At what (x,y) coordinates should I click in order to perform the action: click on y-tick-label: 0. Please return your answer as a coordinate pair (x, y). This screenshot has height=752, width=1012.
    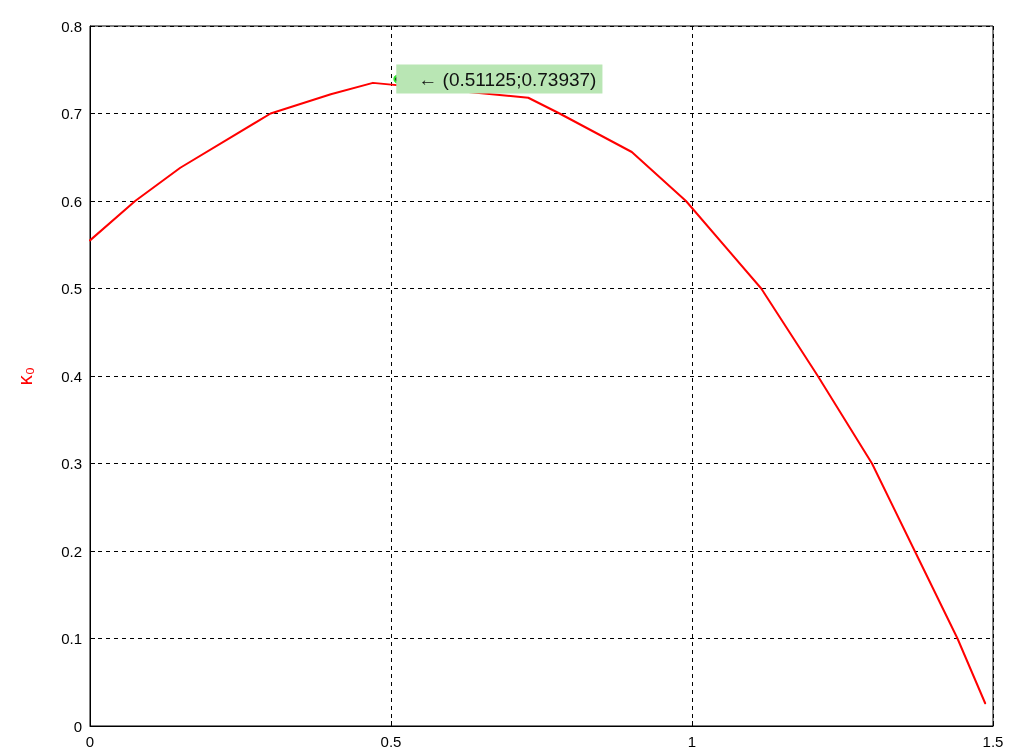
    Looking at the image, I should click on (77, 726).